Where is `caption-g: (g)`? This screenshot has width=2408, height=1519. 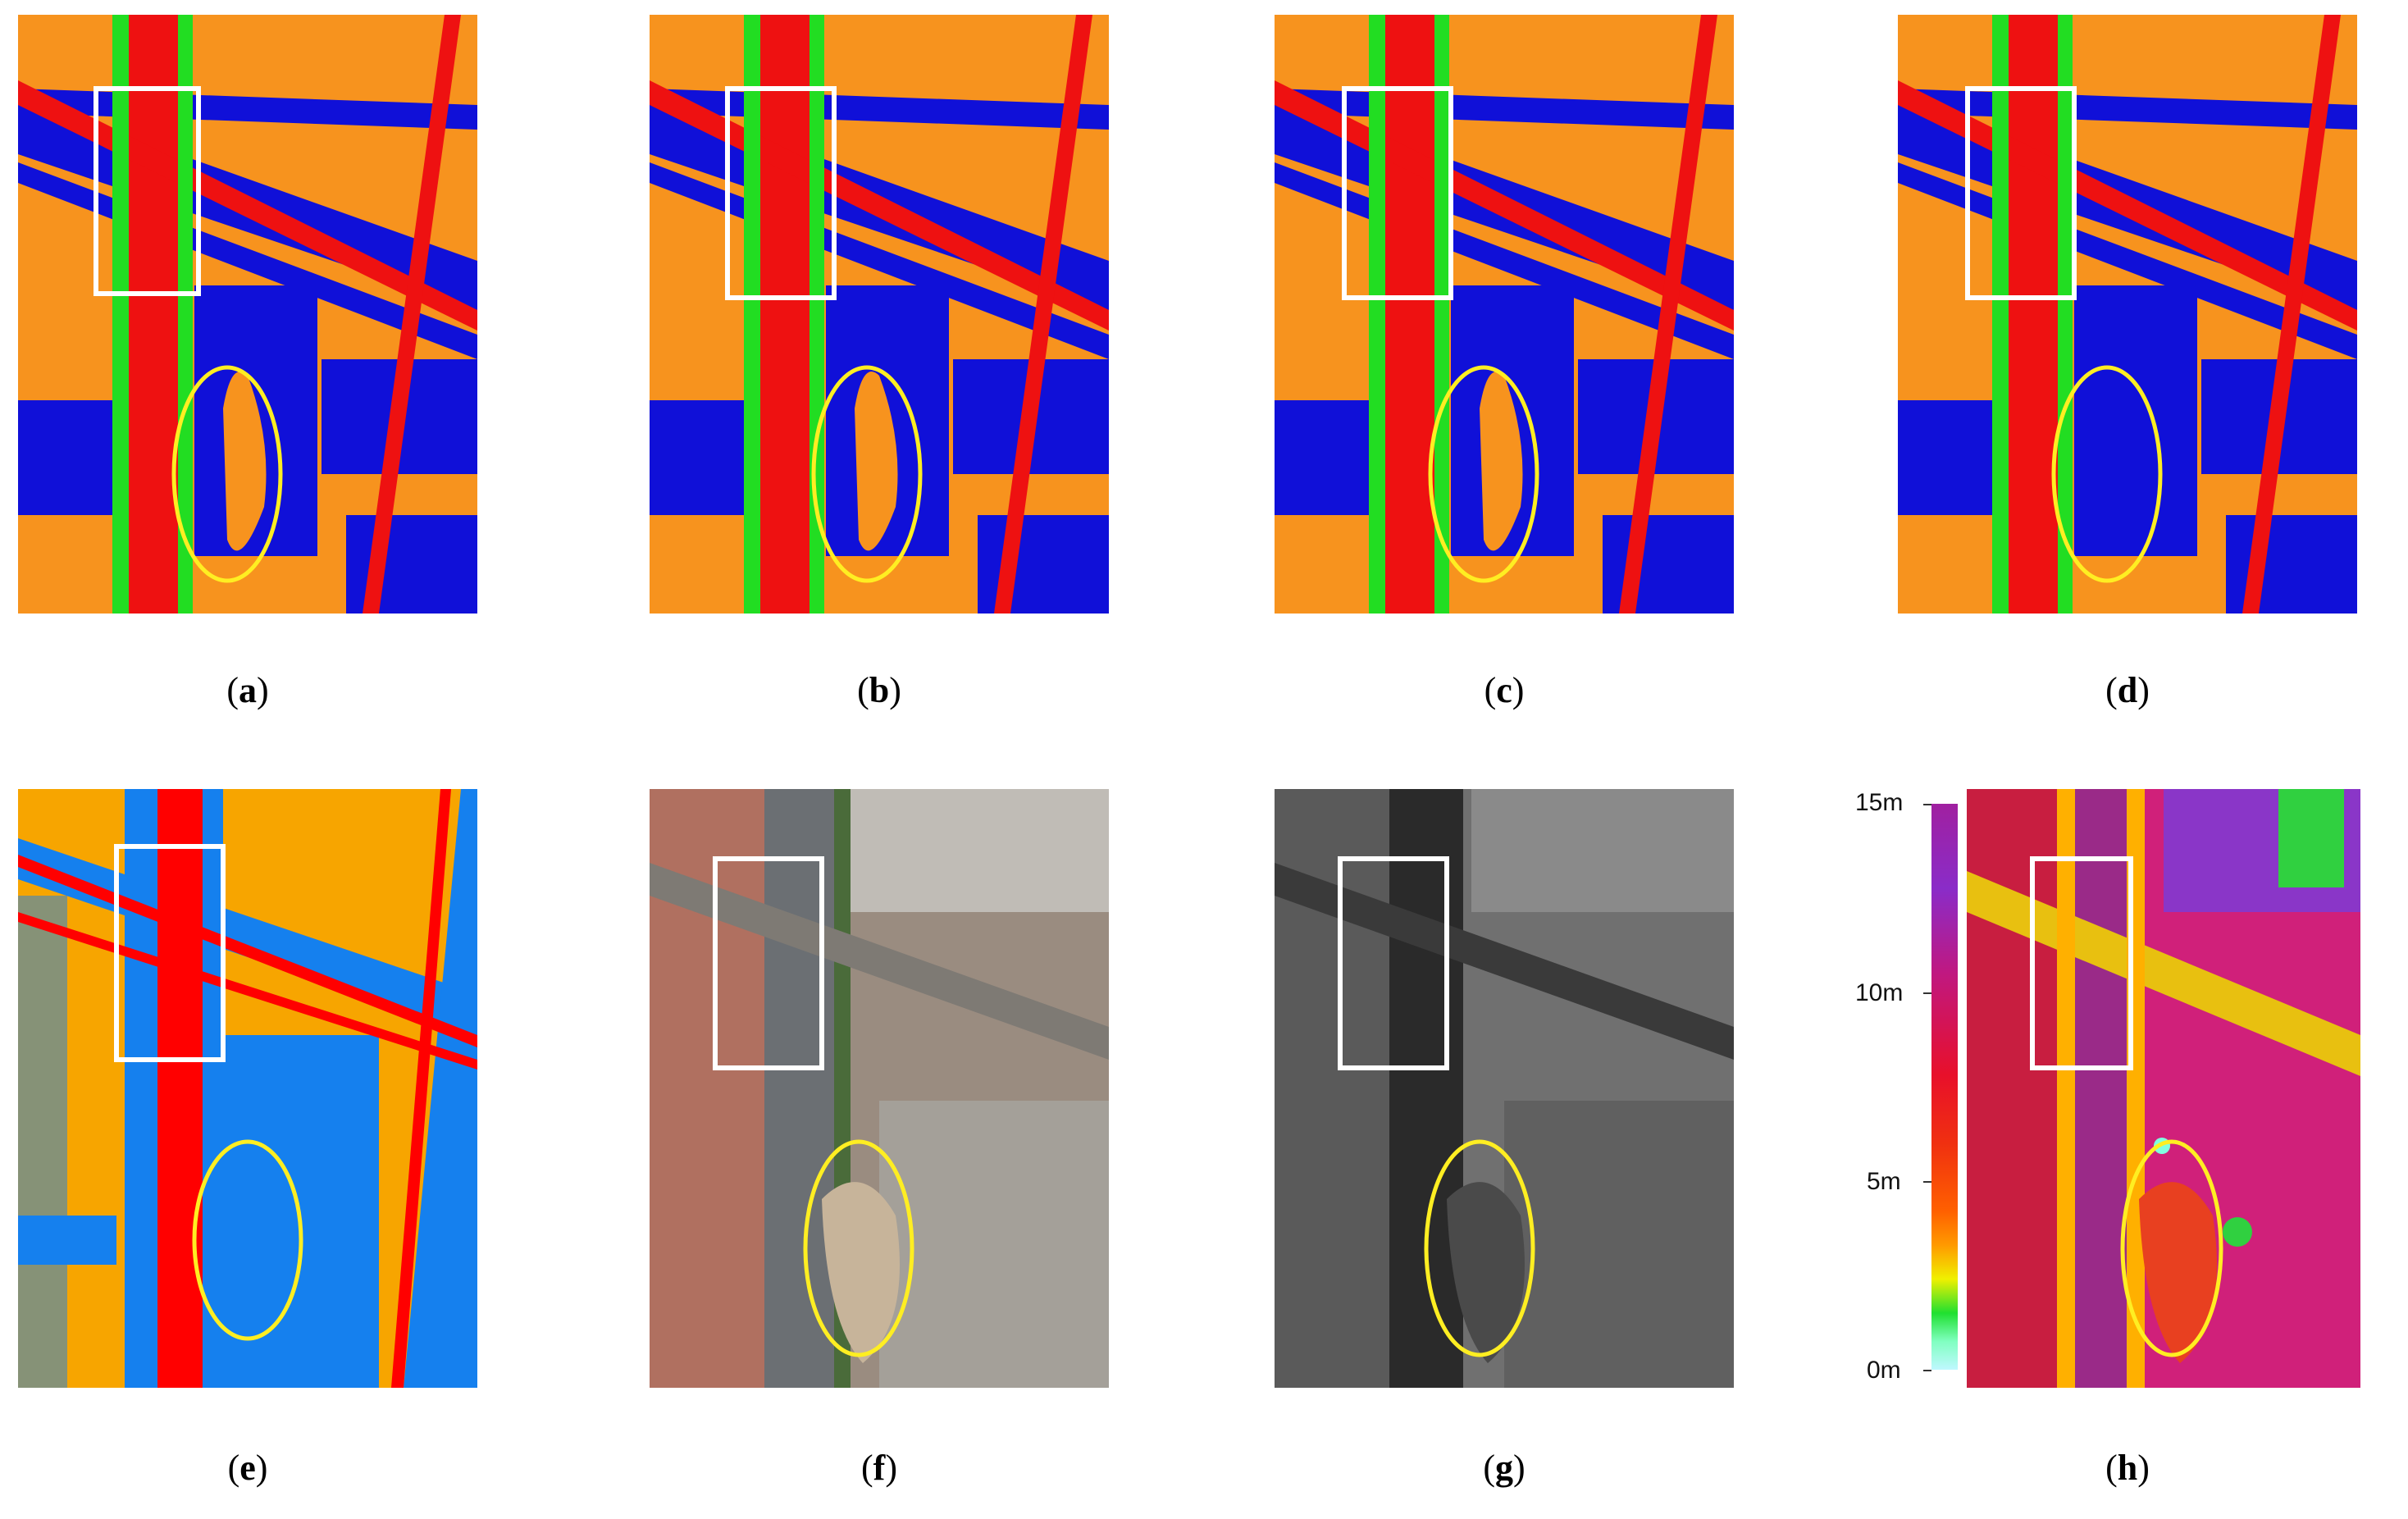
caption-g: (g) is located at coordinates (1505, 1468).